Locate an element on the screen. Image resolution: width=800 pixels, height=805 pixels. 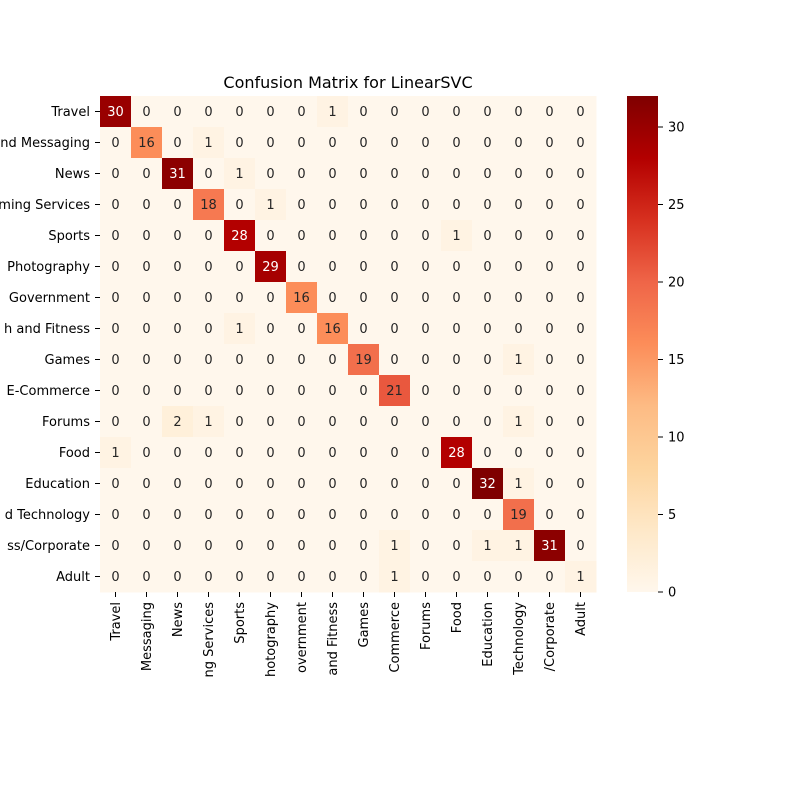
colorbar-tick-label: 30 is located at coordinates (676, 128).